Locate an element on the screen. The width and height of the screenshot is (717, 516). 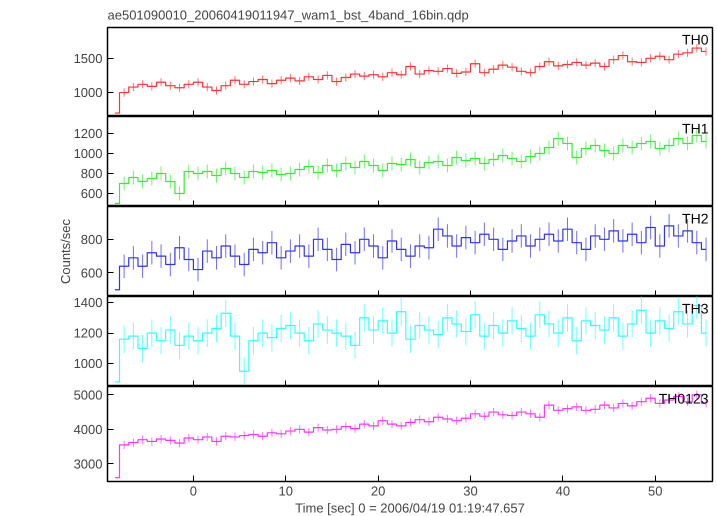
x-tick-label: 0 is located at coordinates (194, 491).